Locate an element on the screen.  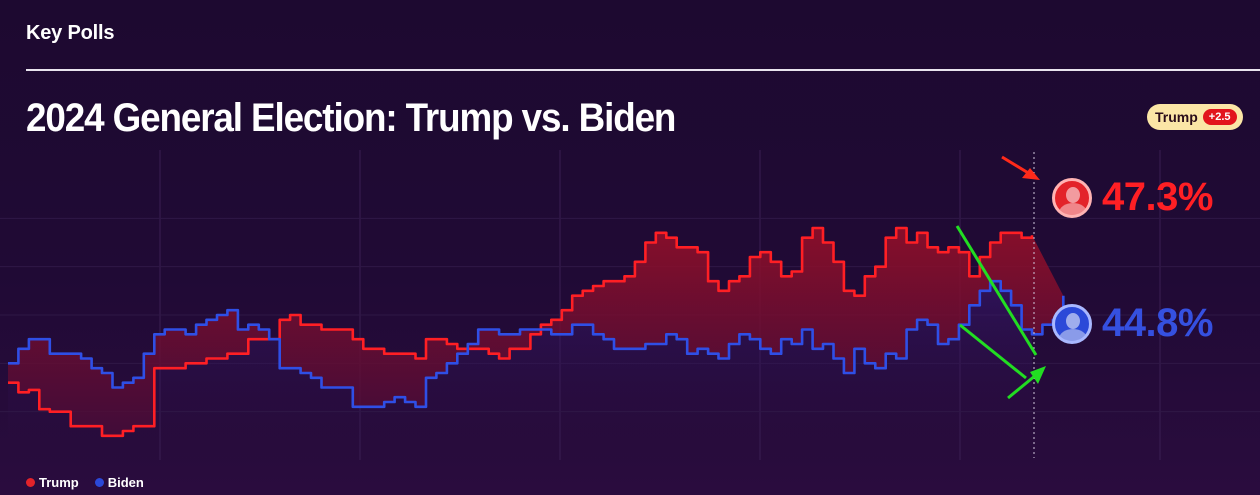
leader-name: Trump is located at coordinates (1176, 117).